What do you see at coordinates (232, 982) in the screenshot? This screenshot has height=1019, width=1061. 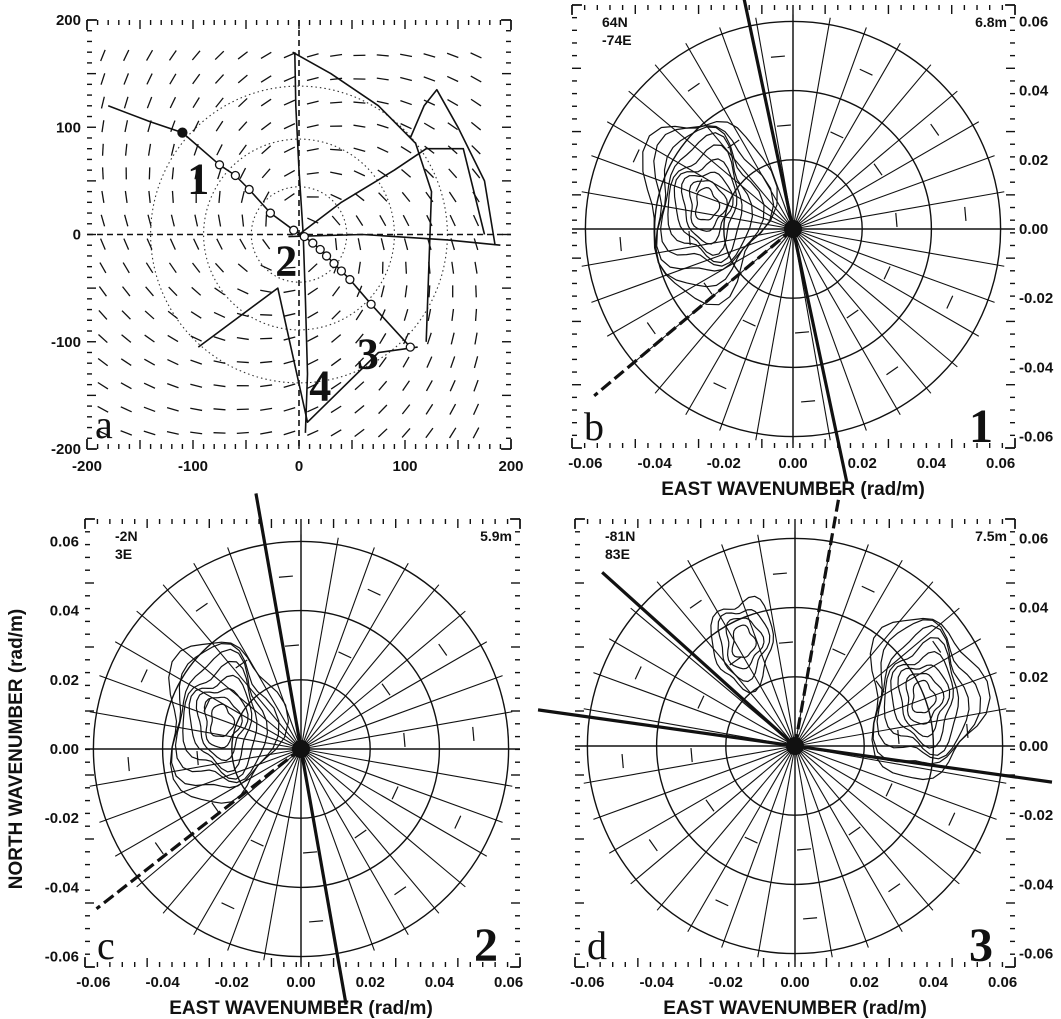 I see `x-tick-label: -0.02` at bounding box center [232, 982].